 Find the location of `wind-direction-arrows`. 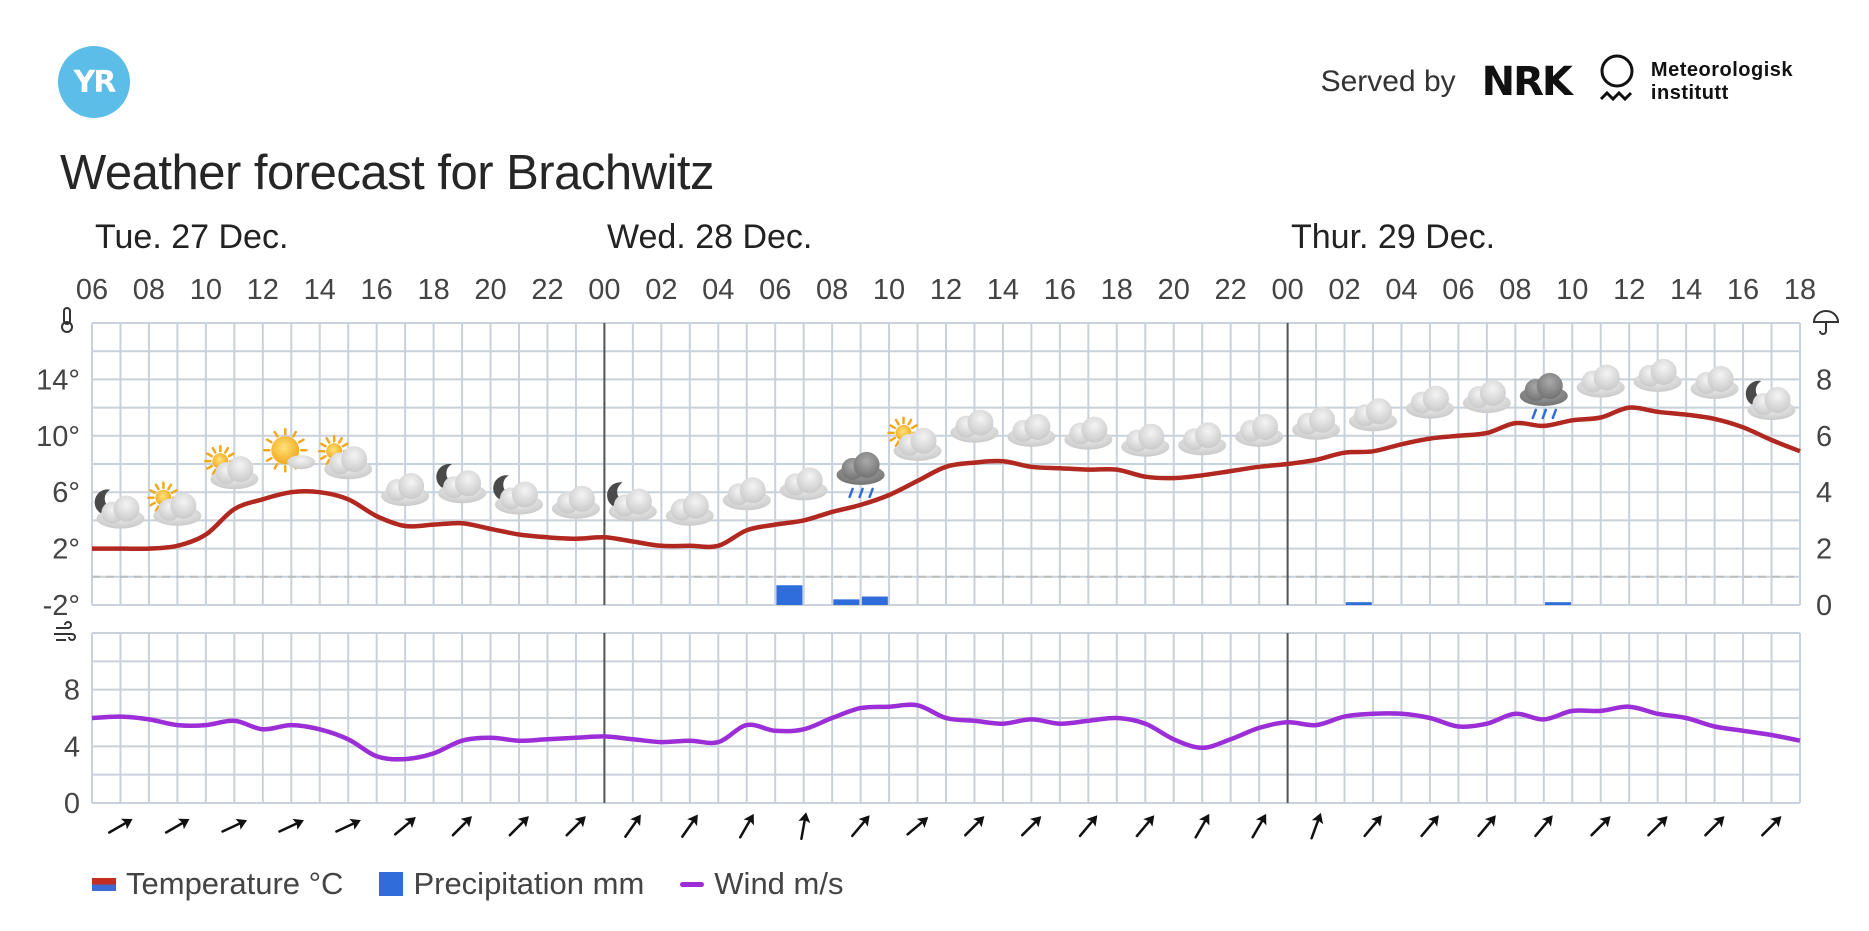

wind-direction-arrows is located at coordinates (944, 826).